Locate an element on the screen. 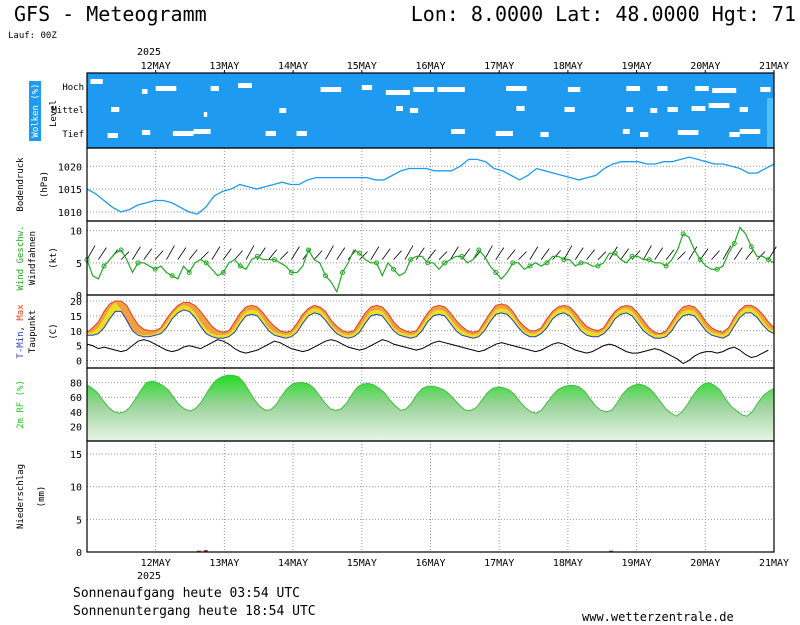 Image resolution: width=800 pixels, height=625 pixels. ytick-label-precip: 5 is located at coordinates (79, 520).